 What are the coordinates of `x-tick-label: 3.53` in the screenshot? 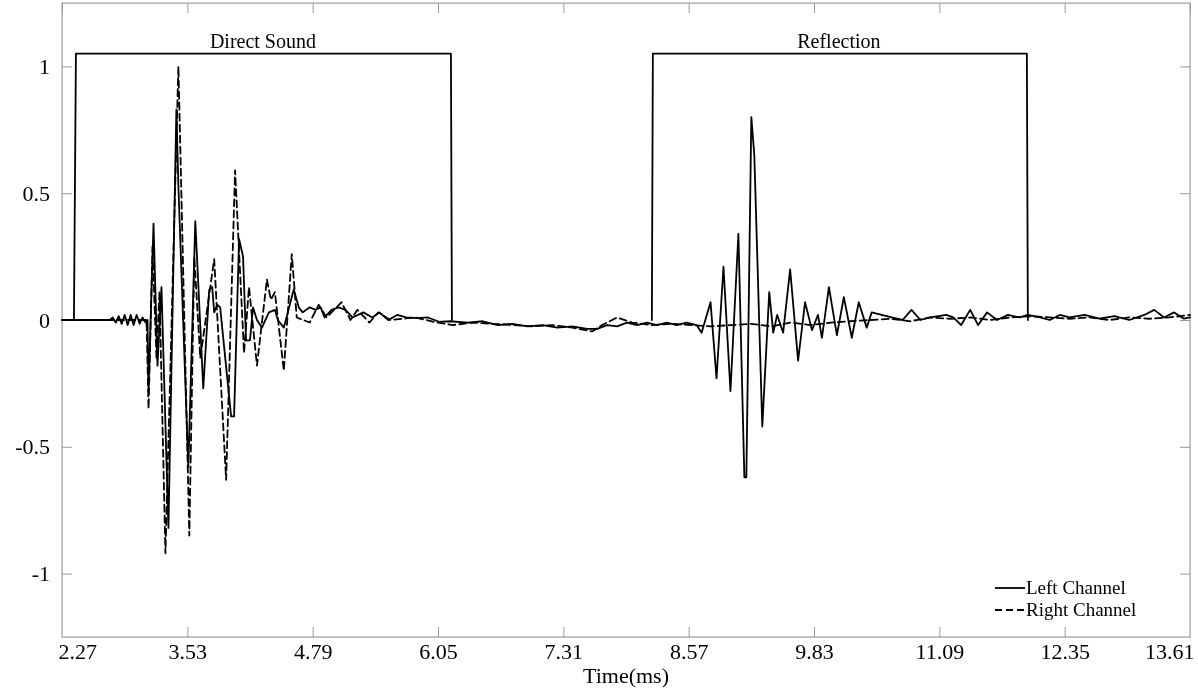 It's located at (188, 651).